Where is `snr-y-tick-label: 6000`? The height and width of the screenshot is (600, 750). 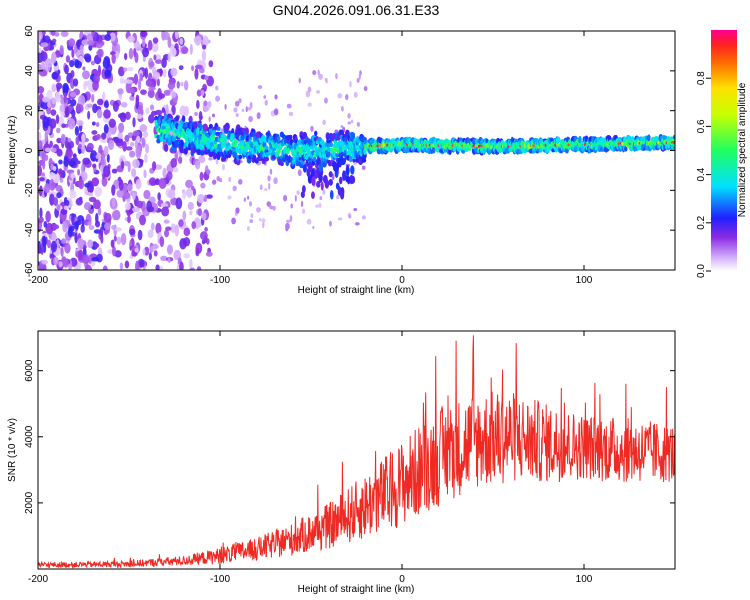 snr-y-tick-label: 6000 is located at coordinates (29, 370).